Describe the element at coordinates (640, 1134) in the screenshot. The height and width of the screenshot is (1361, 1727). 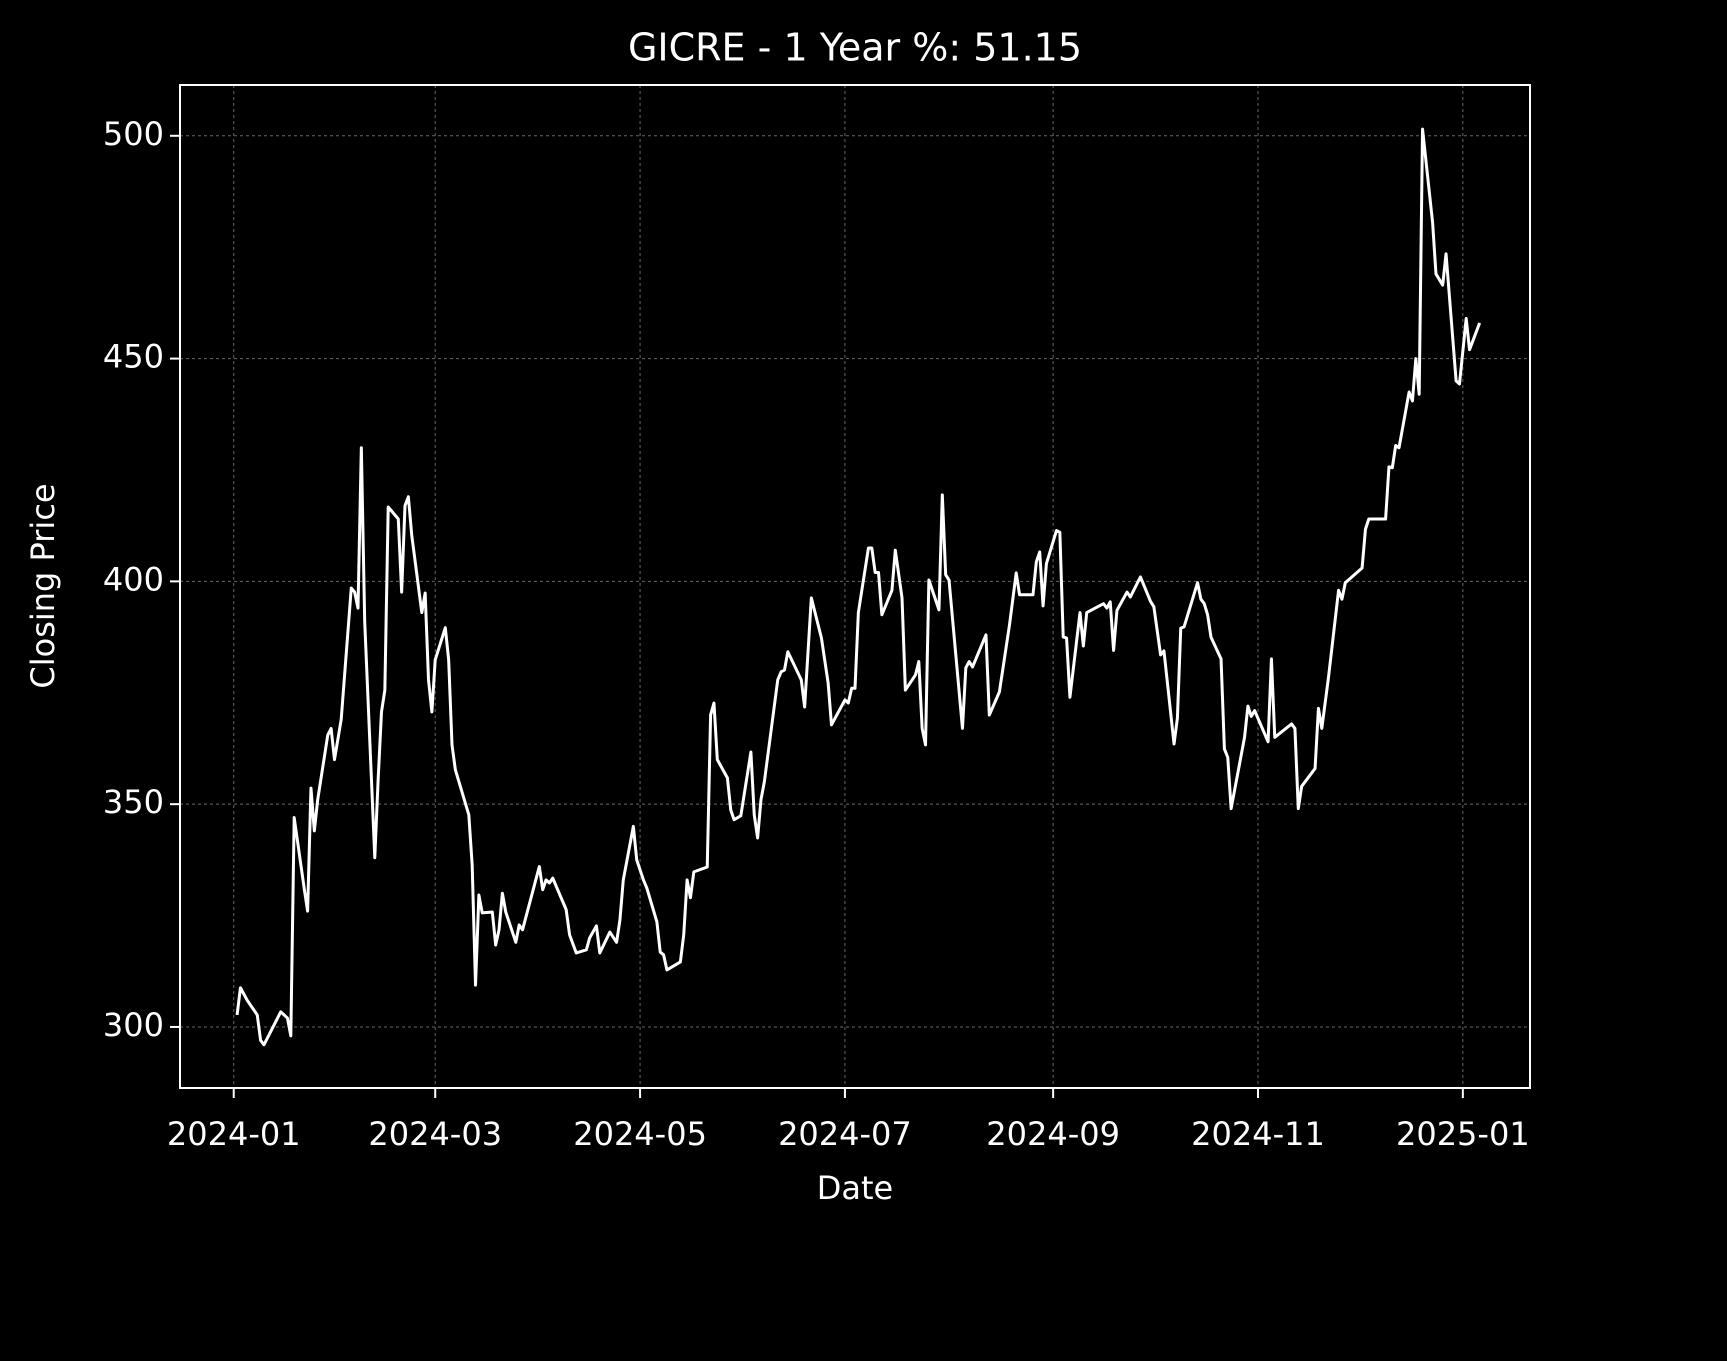
I see `x-tick-label: 2024-05` at that location.